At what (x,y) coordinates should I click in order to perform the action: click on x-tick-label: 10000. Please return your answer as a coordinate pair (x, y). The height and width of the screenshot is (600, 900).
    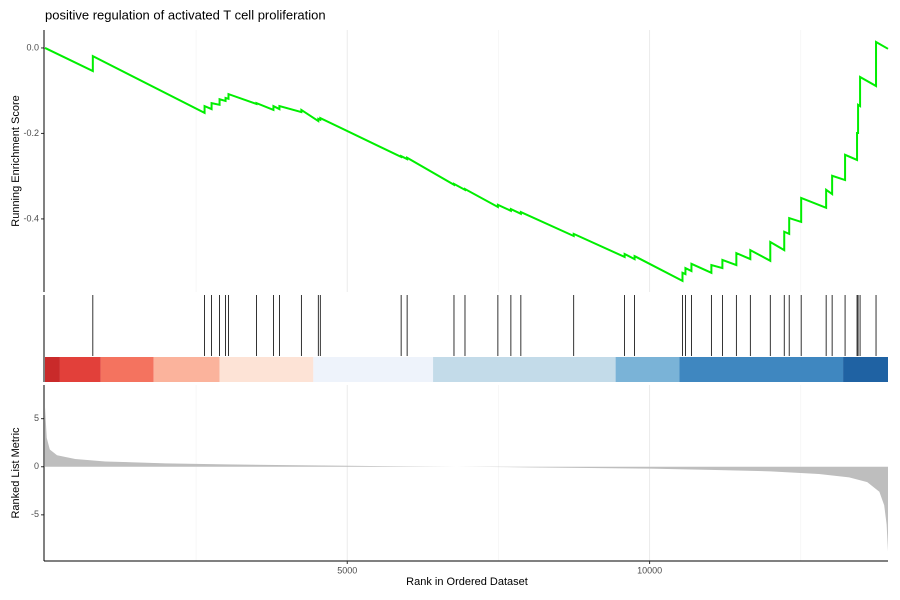
    Looking at the image, I should click on (649, 570).